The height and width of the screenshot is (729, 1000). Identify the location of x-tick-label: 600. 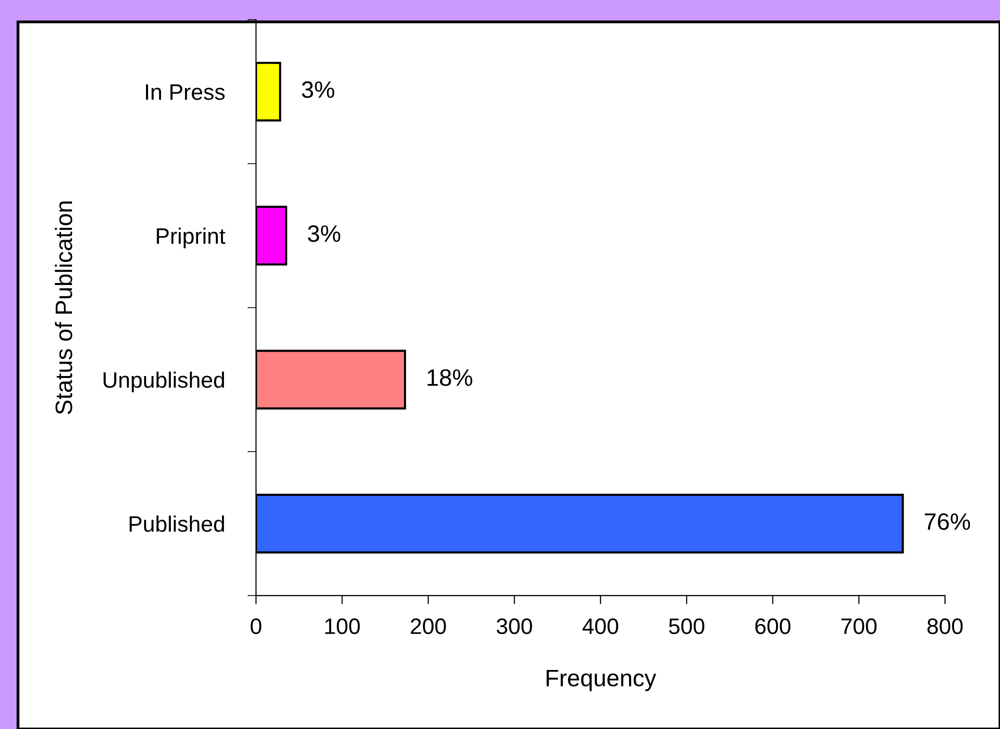
(772, 626).